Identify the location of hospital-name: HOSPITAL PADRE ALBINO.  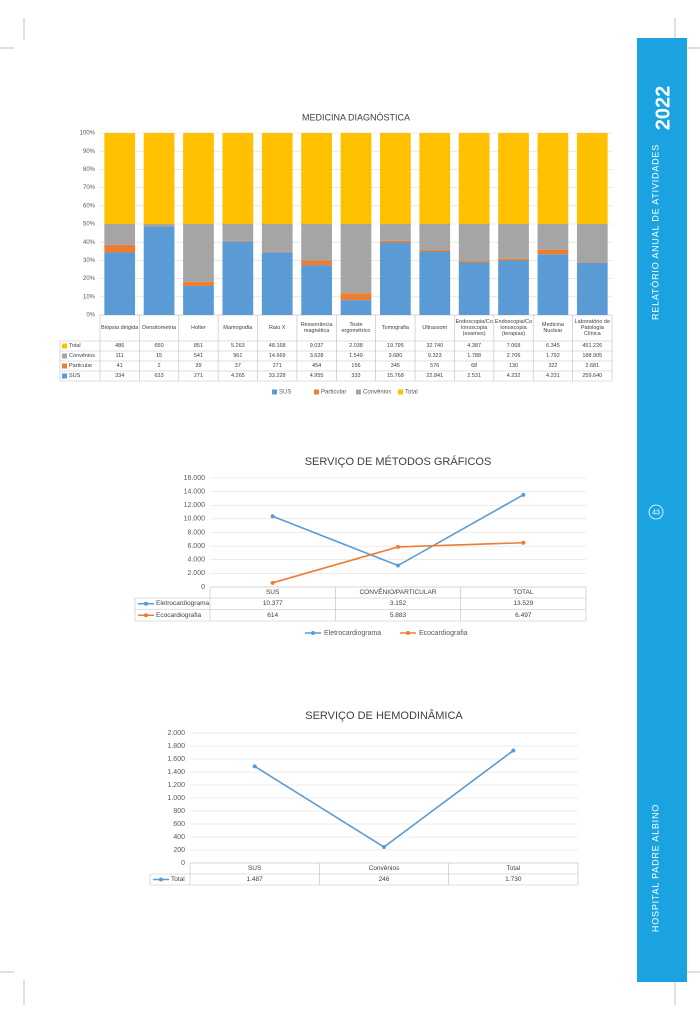
(655, 868).